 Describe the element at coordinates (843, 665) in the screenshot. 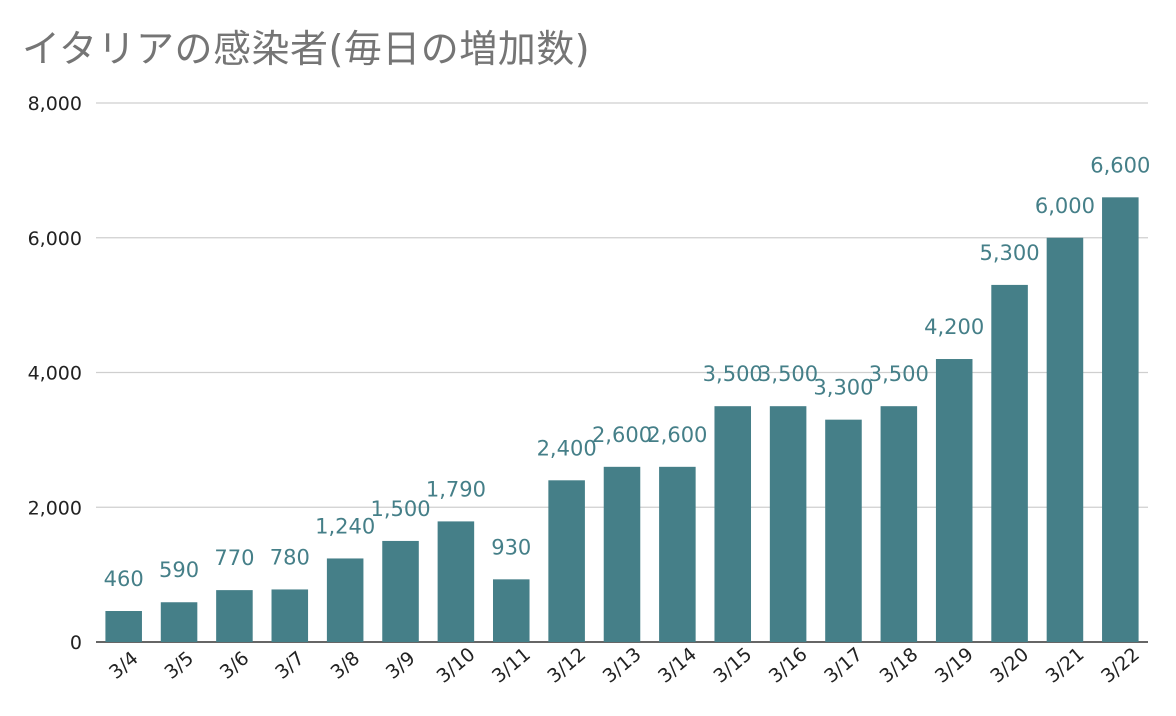

I see `x-tick-label: 3/17` at that location.